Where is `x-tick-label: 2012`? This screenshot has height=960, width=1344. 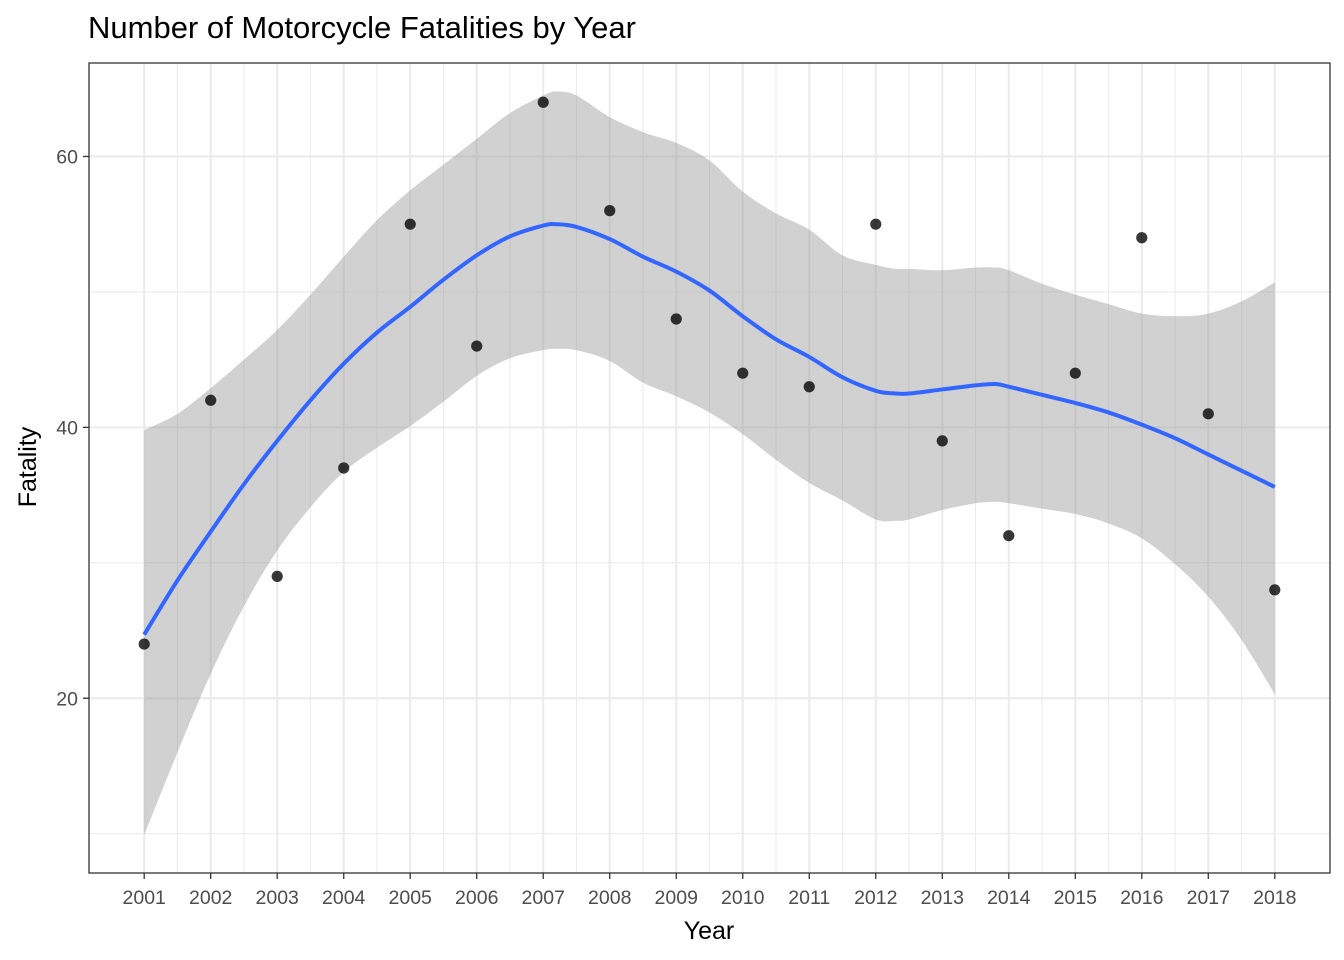
x-tick-label: 2012 is located at coordinates (875, 898).